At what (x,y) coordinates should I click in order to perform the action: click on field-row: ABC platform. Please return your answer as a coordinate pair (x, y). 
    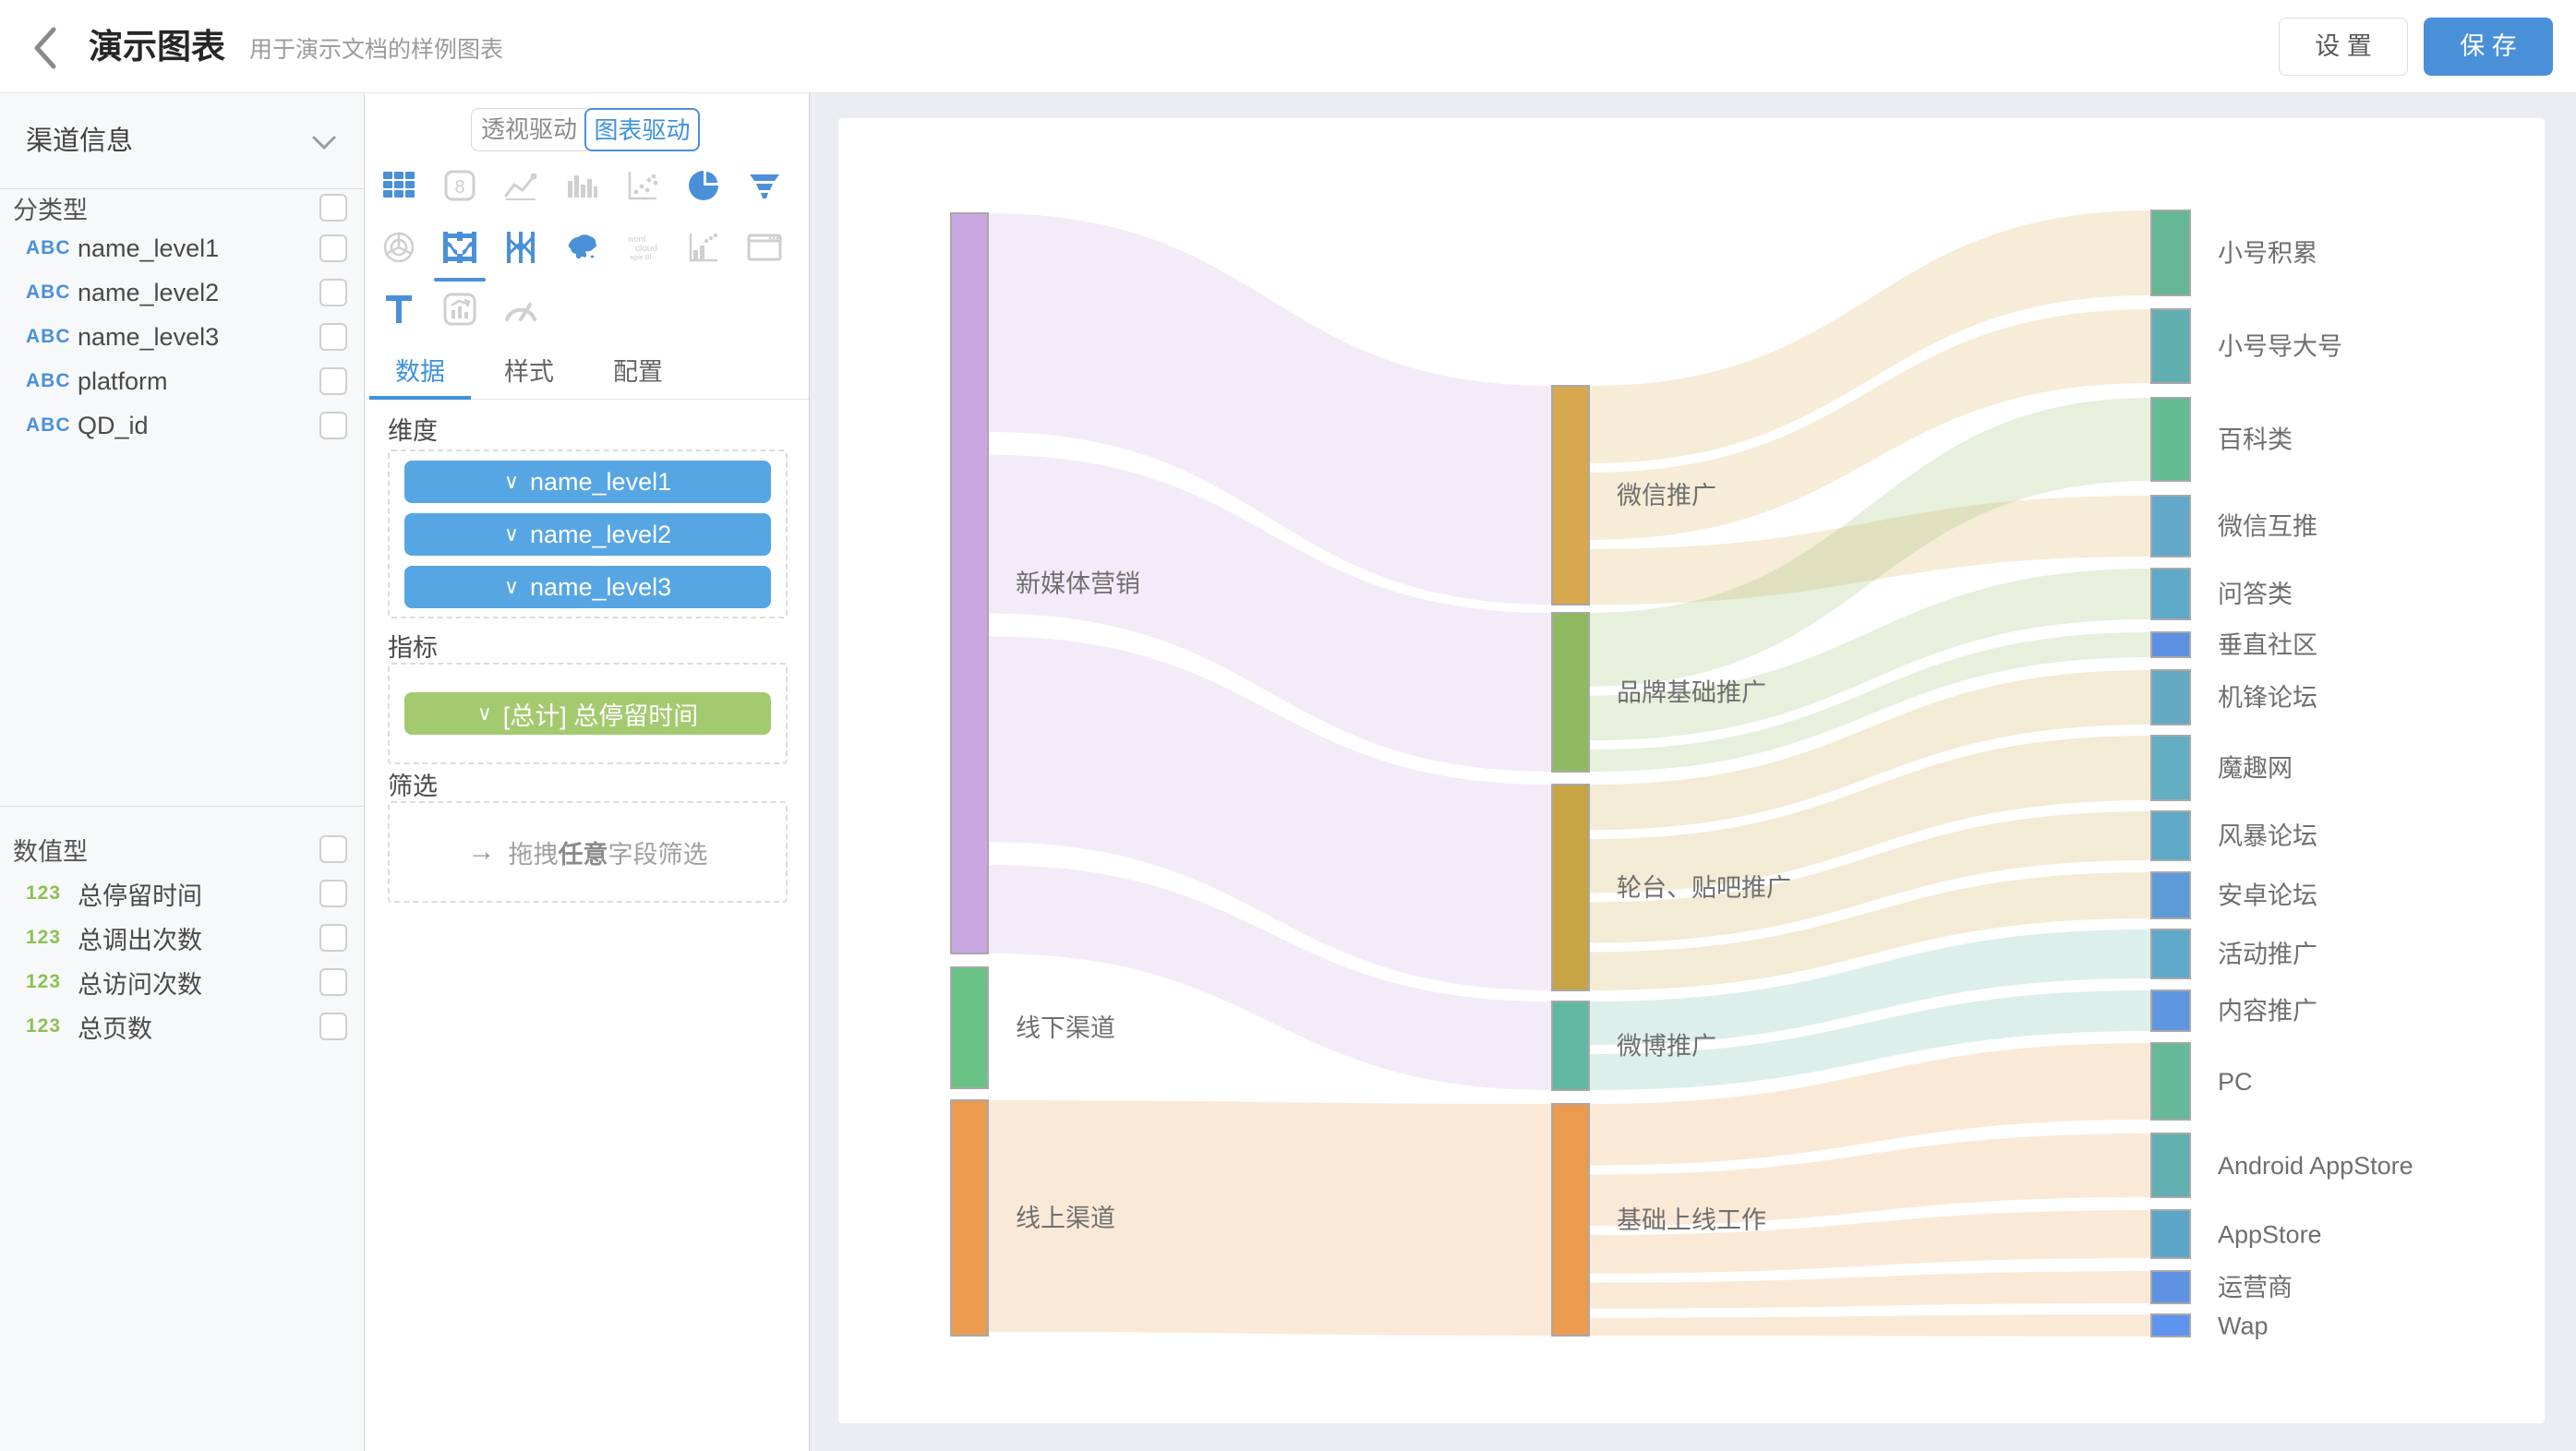
    Looking at the image, I should click on (182, 381).